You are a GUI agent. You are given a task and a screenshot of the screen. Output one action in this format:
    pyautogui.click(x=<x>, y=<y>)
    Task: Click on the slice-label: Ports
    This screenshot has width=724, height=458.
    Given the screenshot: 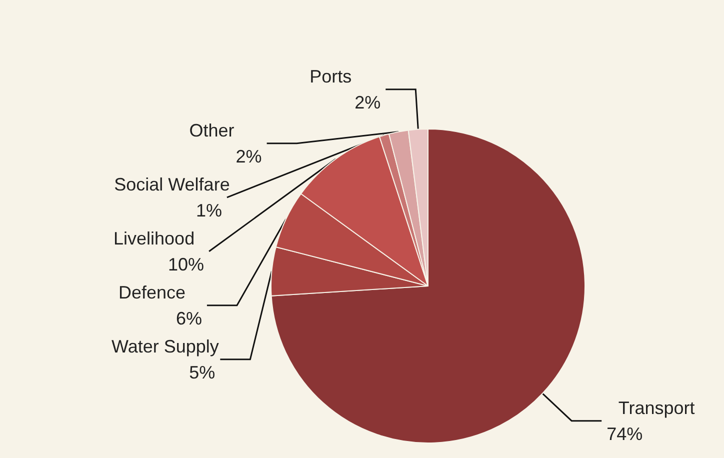 What is the action you would take?
    pyautogui.click(x=331, y=76)
    